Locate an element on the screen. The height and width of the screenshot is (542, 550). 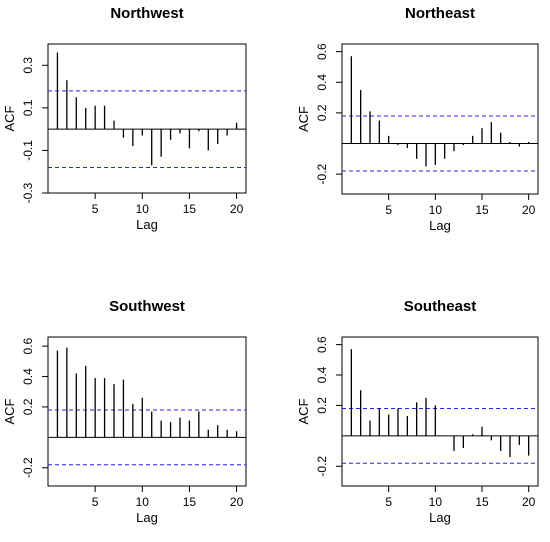
y-tick-label: 0.1 is located at coordinates (28, 107).